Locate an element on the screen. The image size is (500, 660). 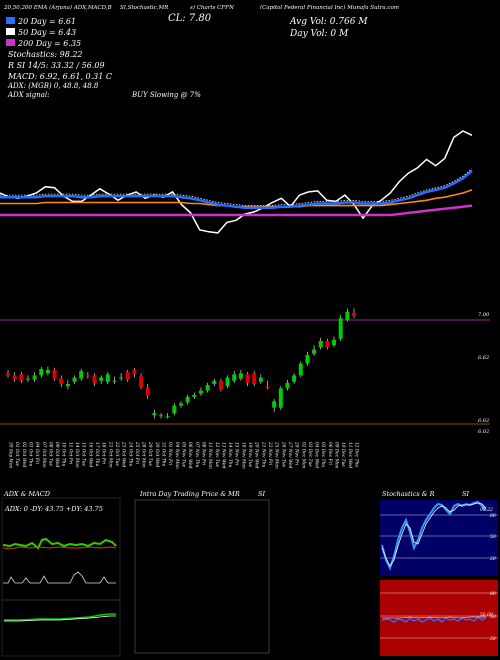
ema-lines is located at coordinates (236, 182).